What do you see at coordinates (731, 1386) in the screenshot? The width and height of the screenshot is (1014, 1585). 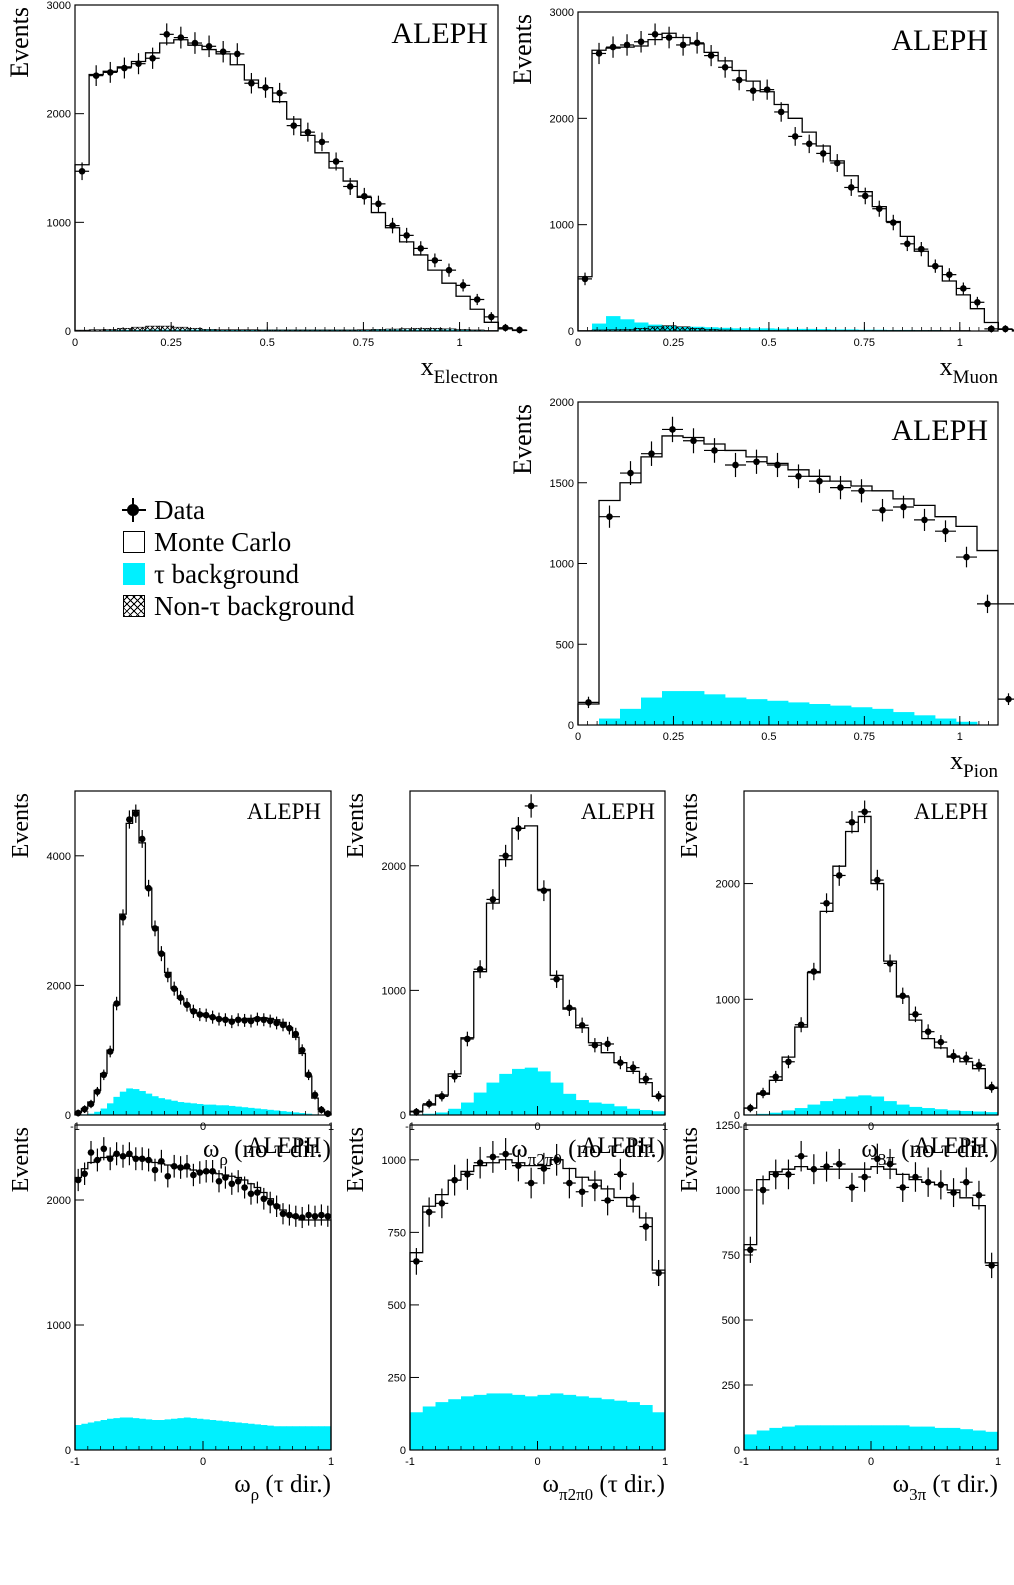 I see `y-tick-label: 250` at bounding box center [731, 1386].